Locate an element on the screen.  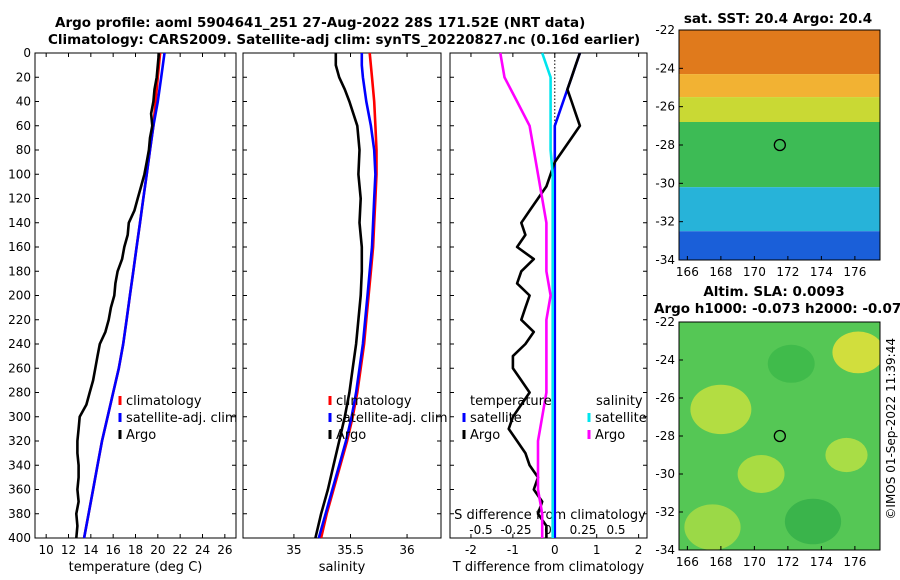
sla-map-subtitle: Argo h1000: -0.073 h2000: -0.077 is located at coordinates (777, 309).